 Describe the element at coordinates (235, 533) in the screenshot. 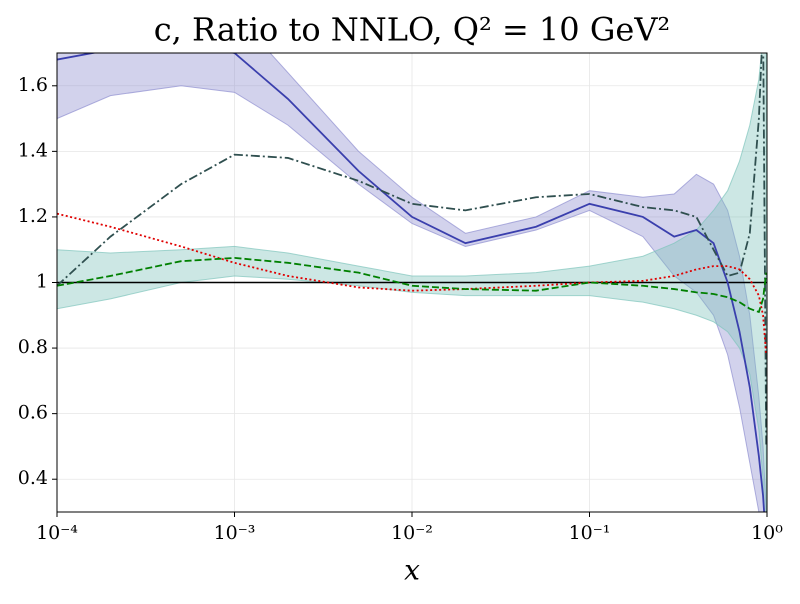

I see `x-tick-label: 10⁻³` at that location.